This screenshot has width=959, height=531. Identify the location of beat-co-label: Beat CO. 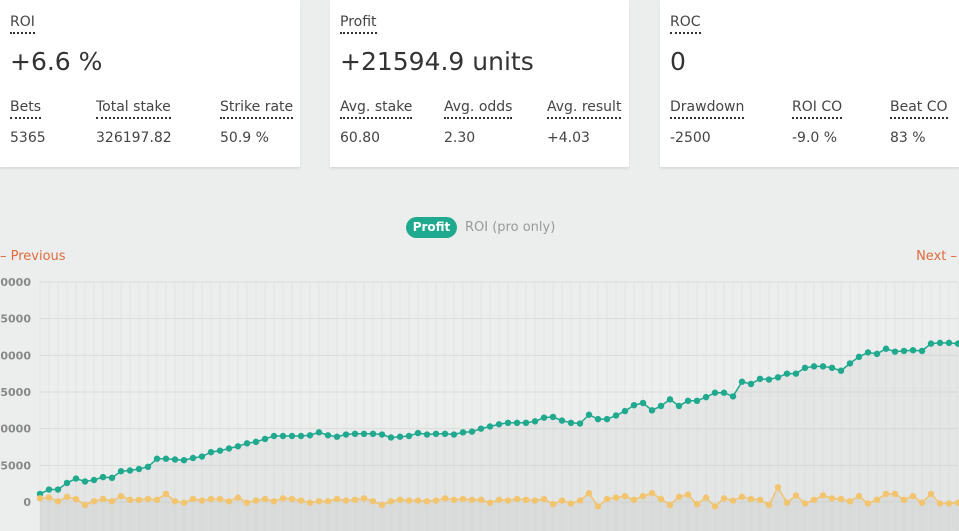
(919, 109).